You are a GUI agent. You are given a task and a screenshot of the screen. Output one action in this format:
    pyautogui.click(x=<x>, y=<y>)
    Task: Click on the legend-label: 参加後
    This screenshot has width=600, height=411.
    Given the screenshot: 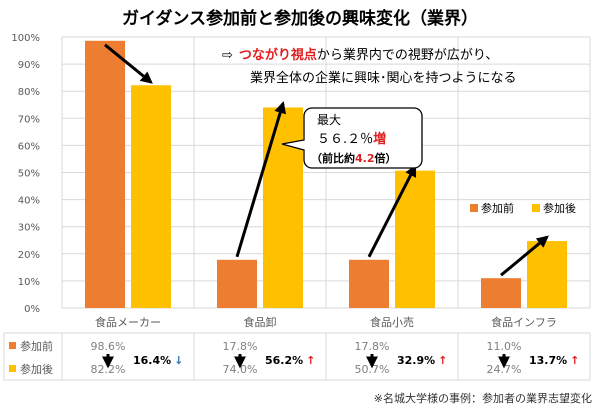 What is the action you would take?
    pyautogui.click(x=559, y=208)
    